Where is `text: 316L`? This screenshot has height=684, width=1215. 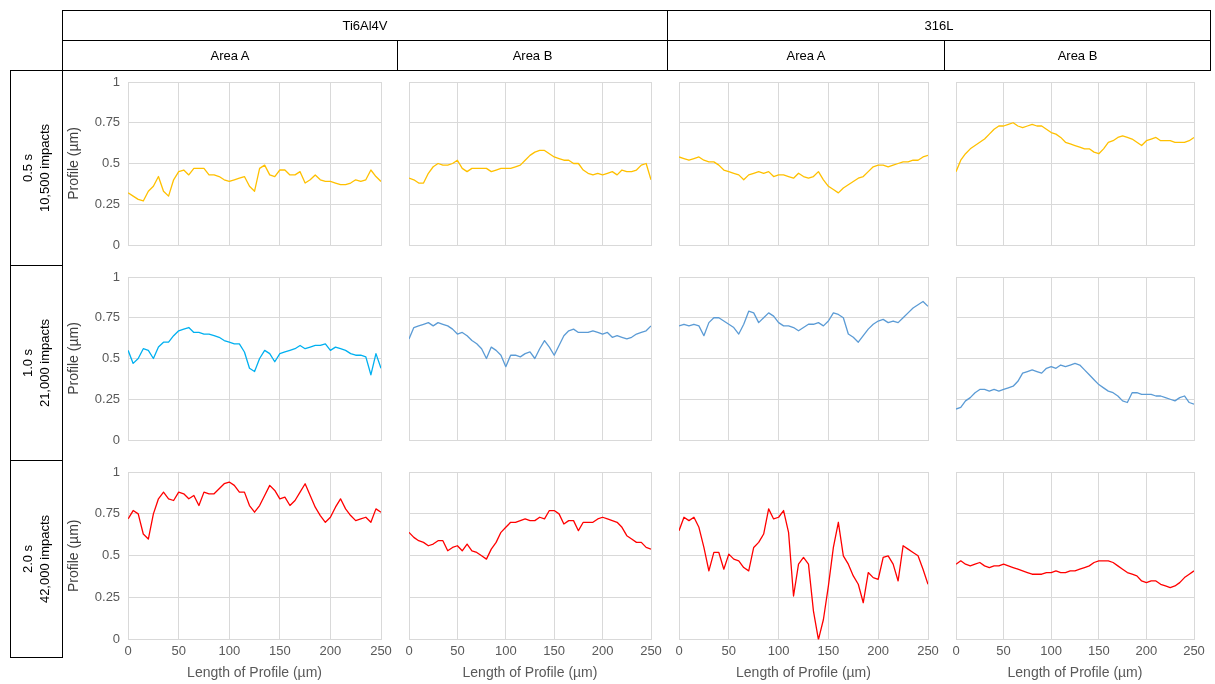
text: 316L is located at coordinates (939, 25).